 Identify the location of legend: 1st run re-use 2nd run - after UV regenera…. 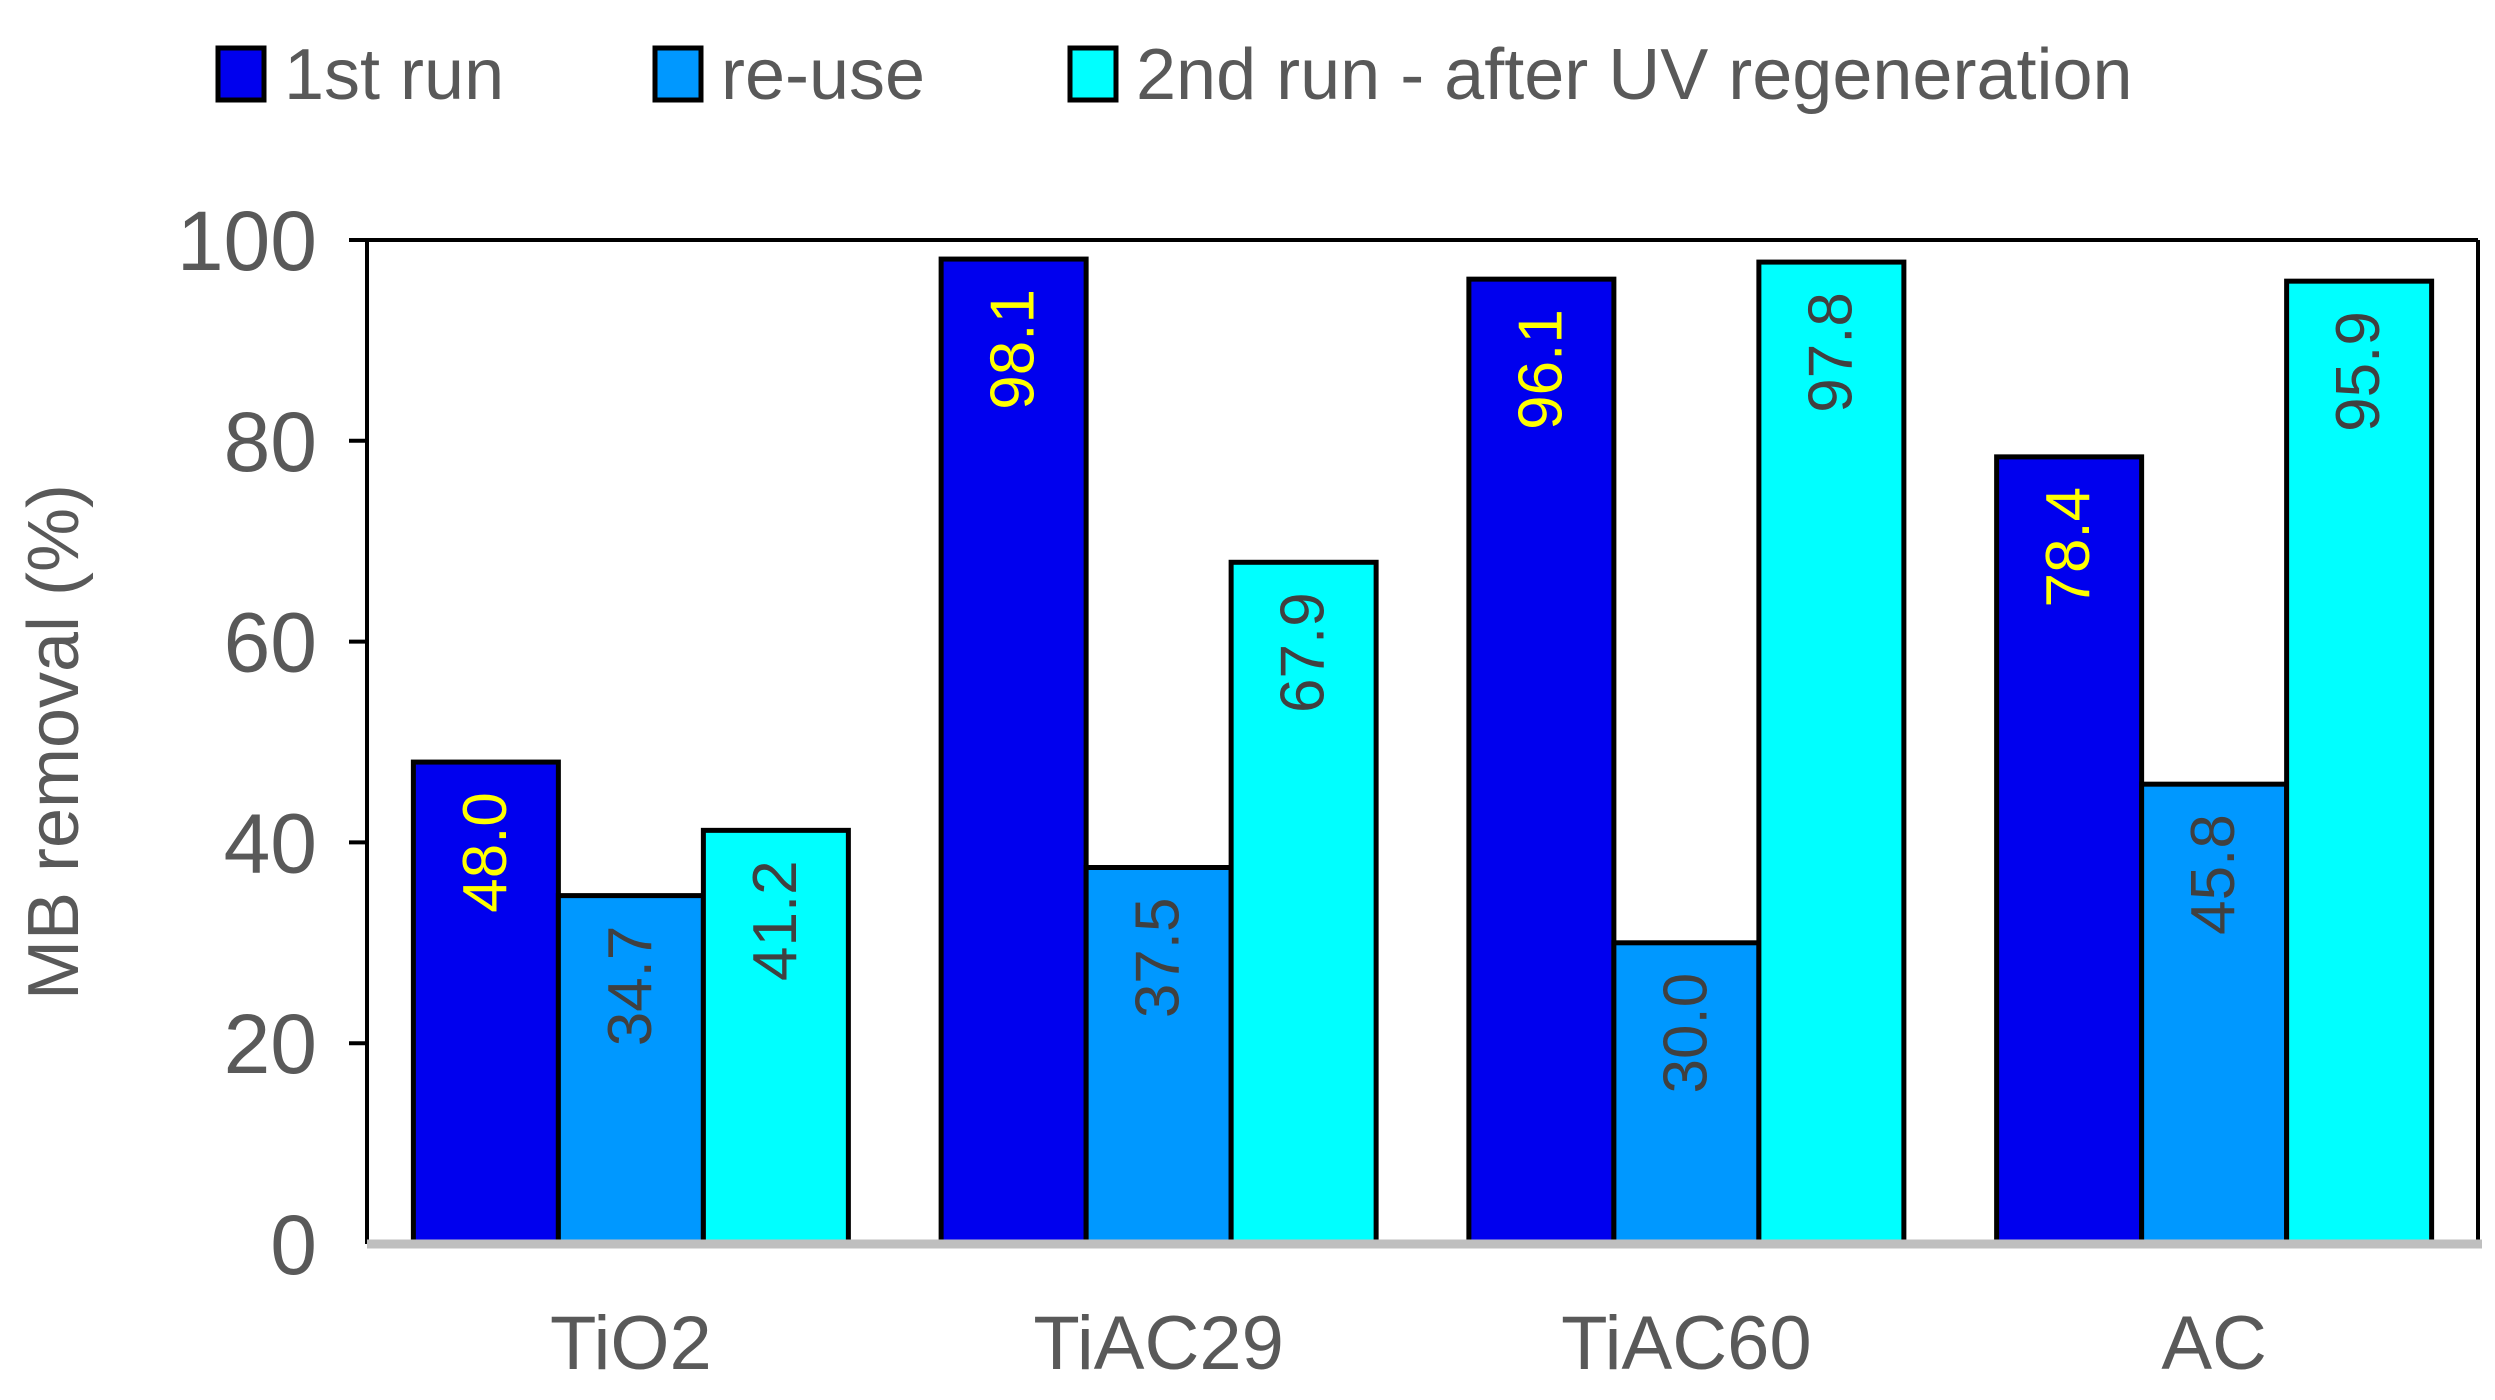
(1174, 75).